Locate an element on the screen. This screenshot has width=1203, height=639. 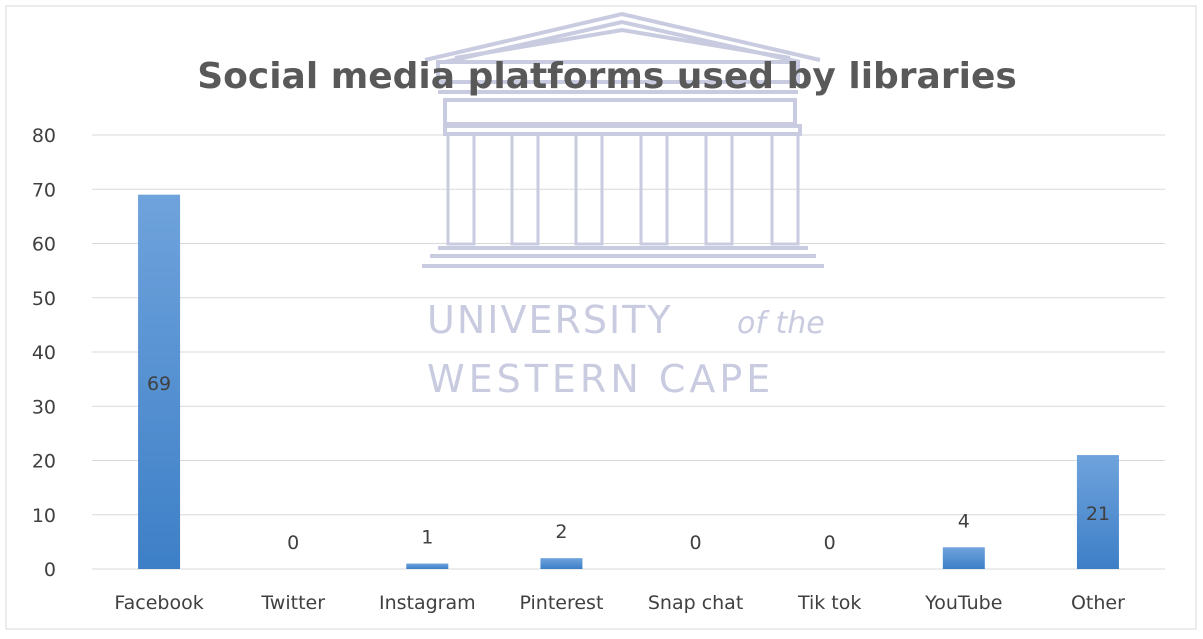
watermark-line1-suffix: of the is located at coordinates (781, 323).